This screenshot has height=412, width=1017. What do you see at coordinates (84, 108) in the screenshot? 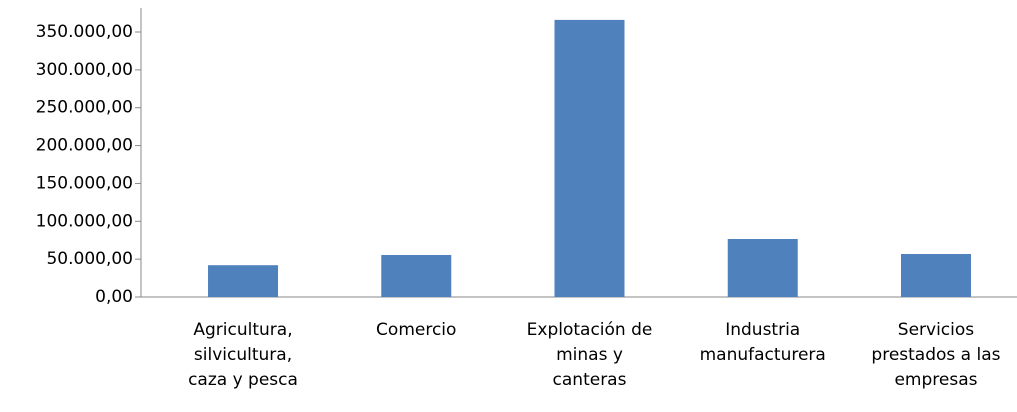
I see `y-tick-label: 250.000,00` at bounding box center [84, 108].